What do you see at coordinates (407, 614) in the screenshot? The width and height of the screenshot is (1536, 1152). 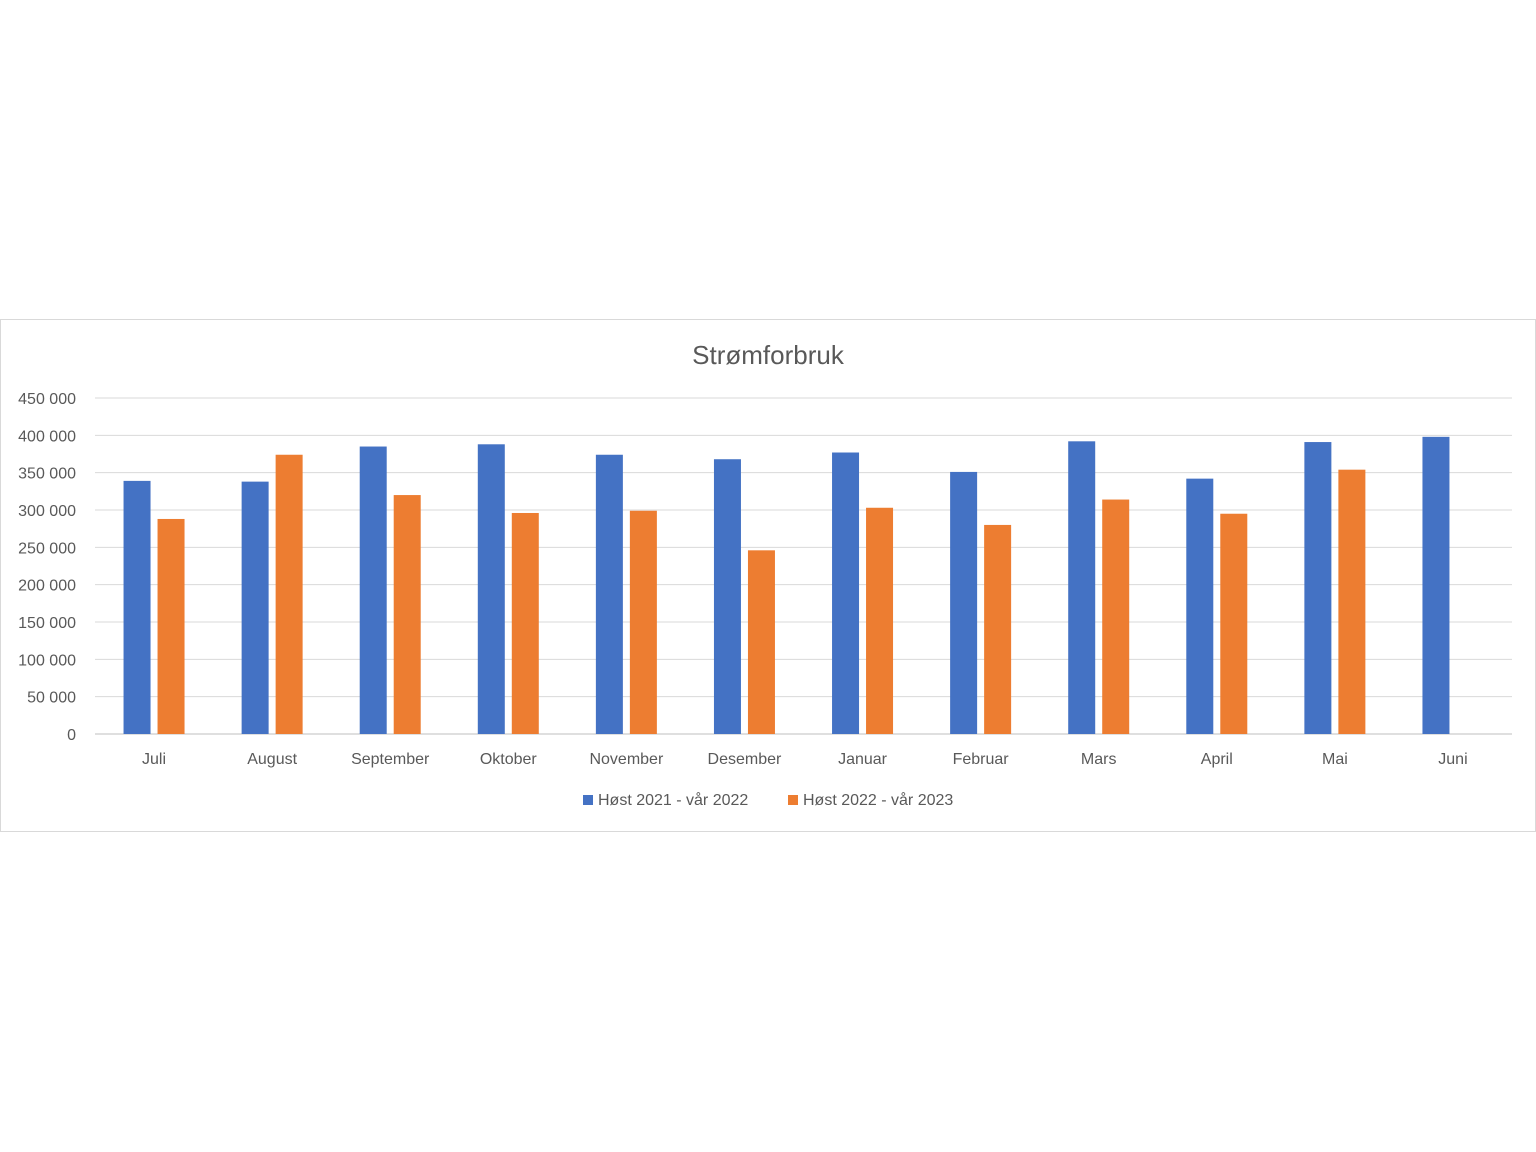 I see `bar-series-2-september` at bounding box center [407, 614].